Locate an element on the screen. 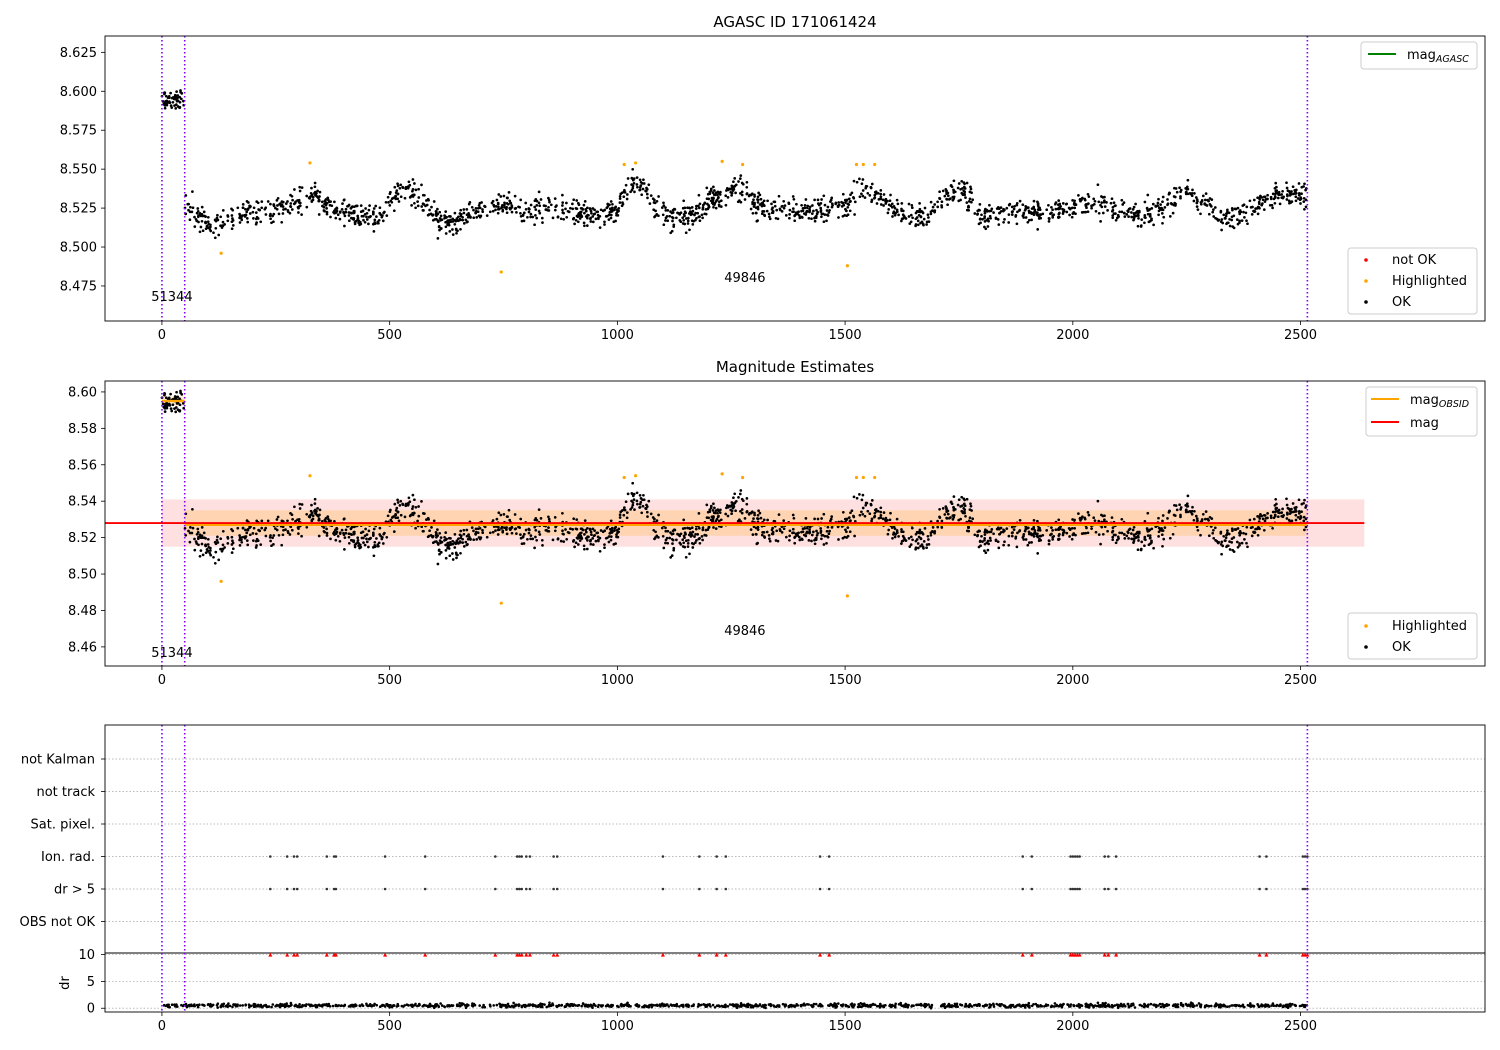 This screenshot has height=1050, width=1500. x-tick-label: 2500 is located at coordinates (1300, 335).